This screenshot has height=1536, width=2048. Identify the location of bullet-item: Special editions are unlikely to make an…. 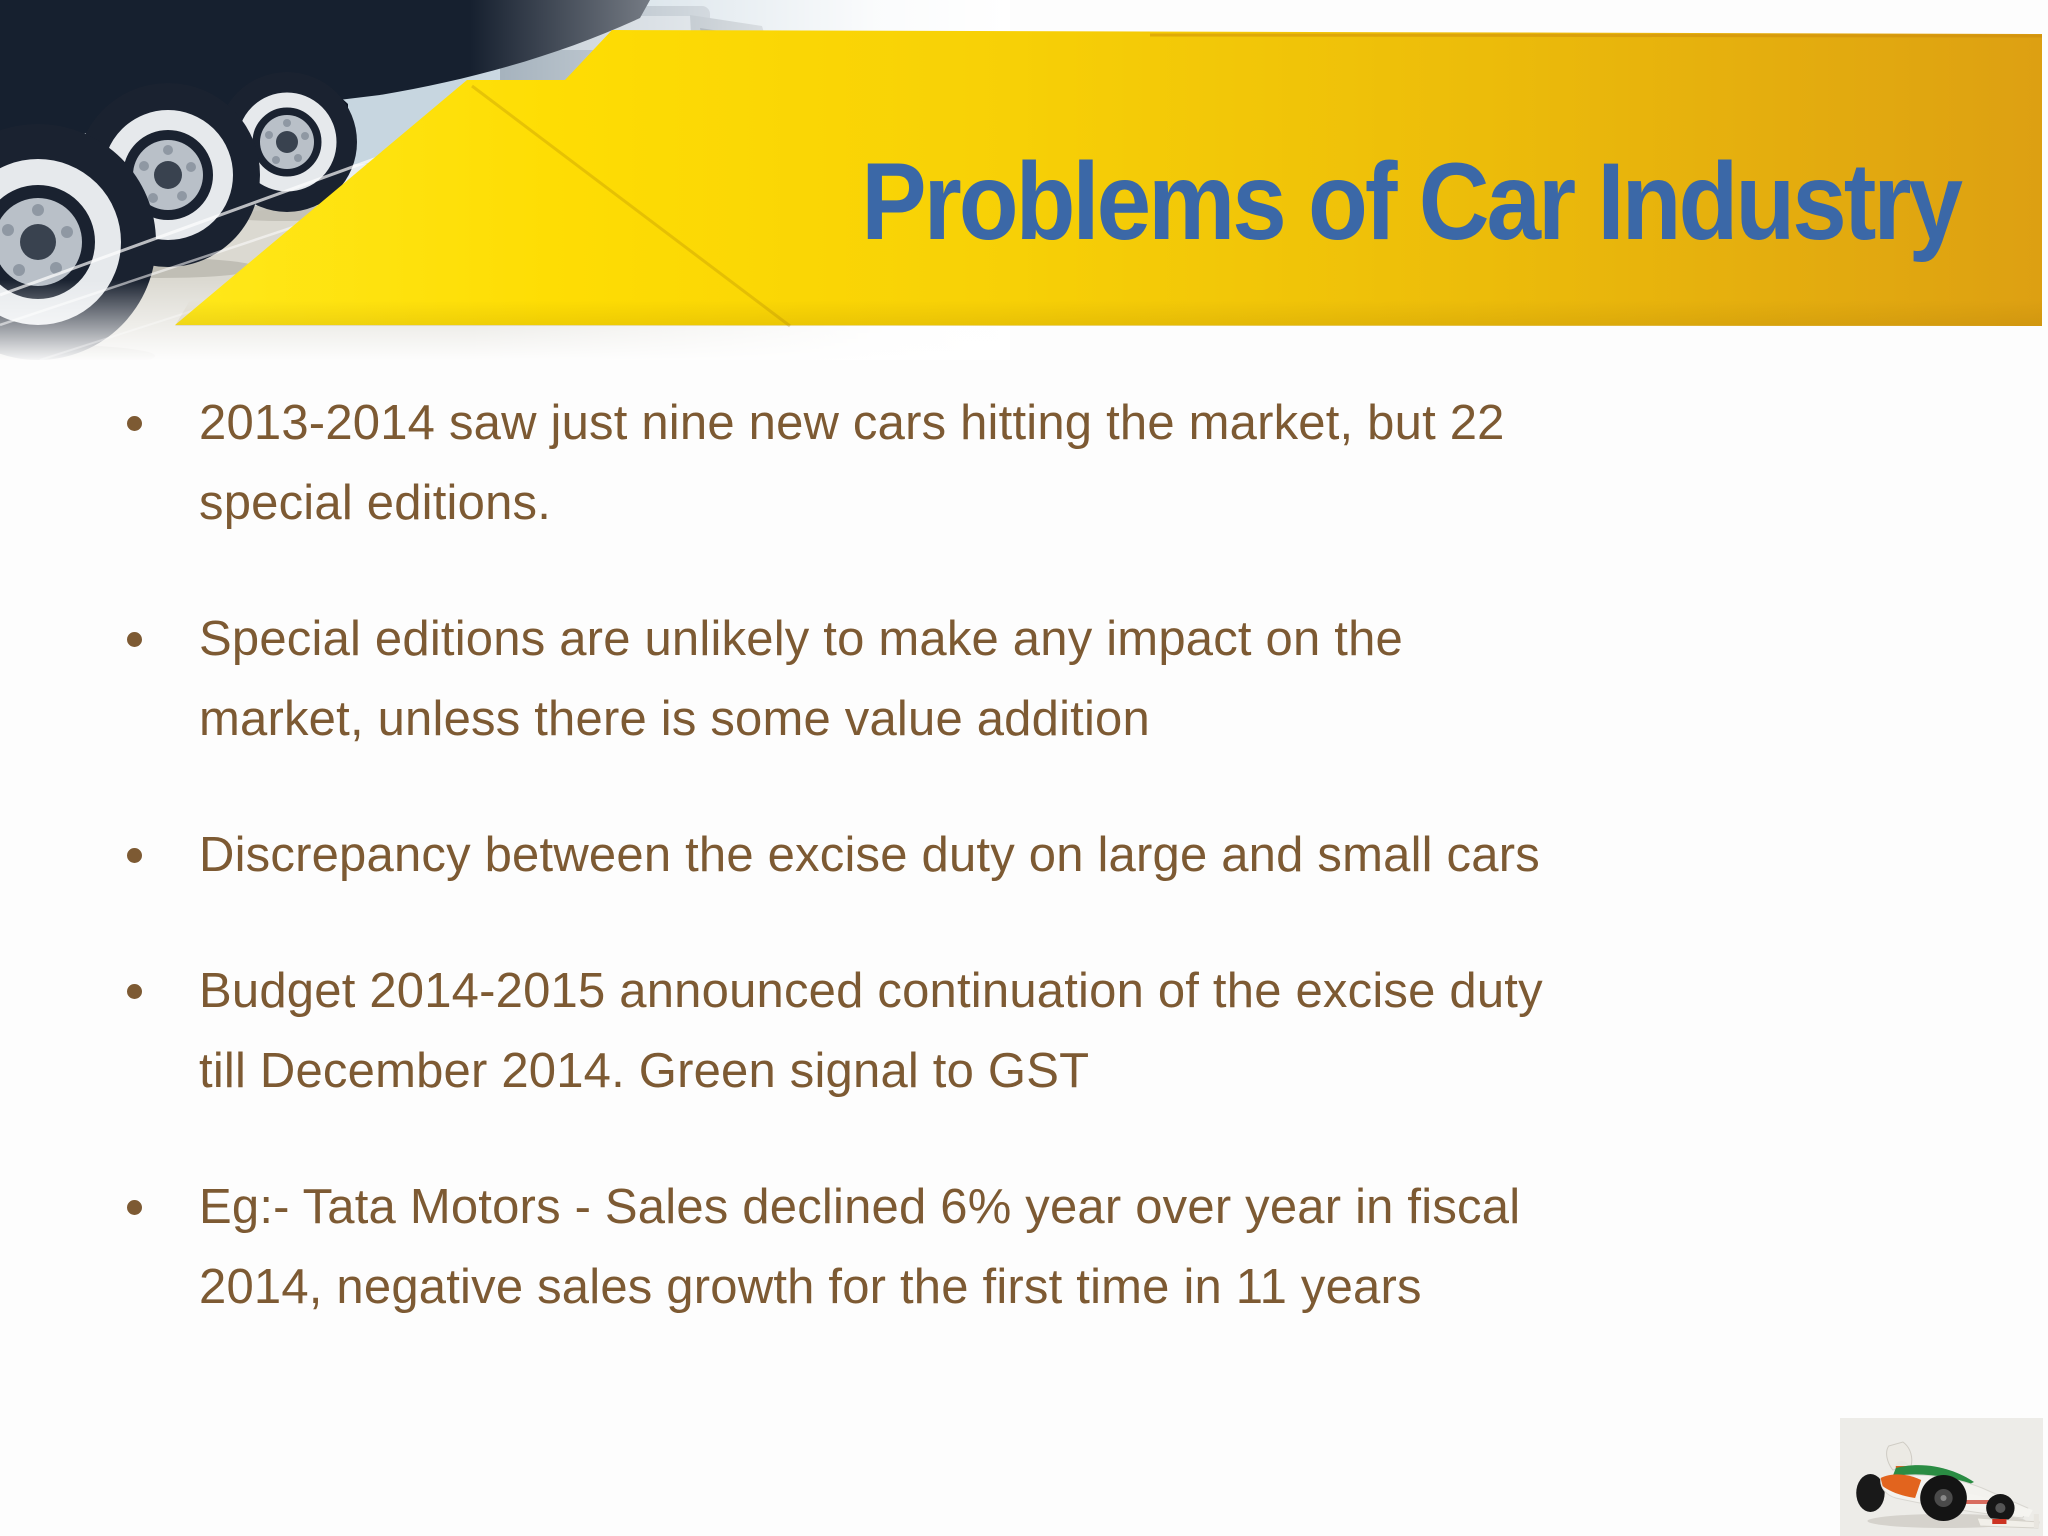
(1024, 679).